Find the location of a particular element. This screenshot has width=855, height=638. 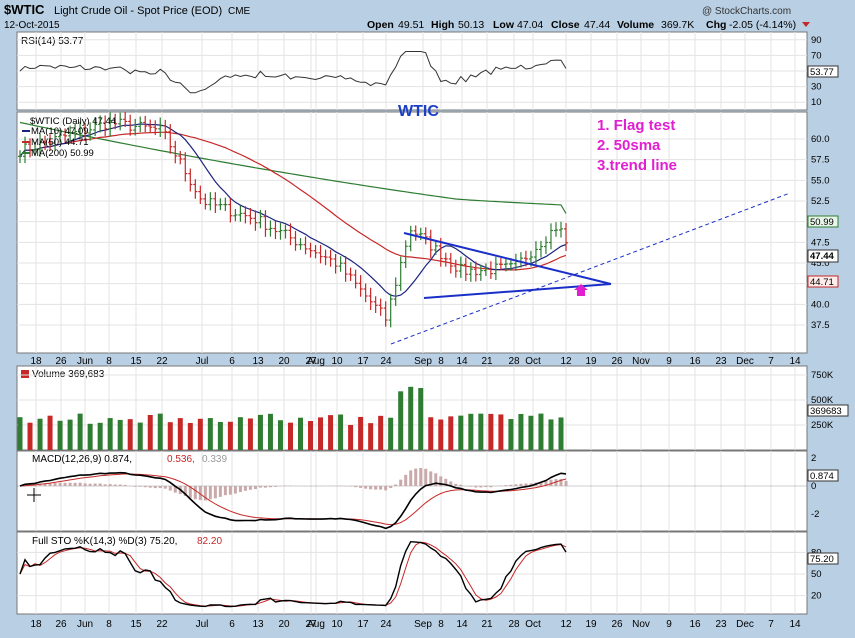

sto-legend-main: Full STO %K(14,3) %D(3) 75.20, is located at coordinates (104, 541).